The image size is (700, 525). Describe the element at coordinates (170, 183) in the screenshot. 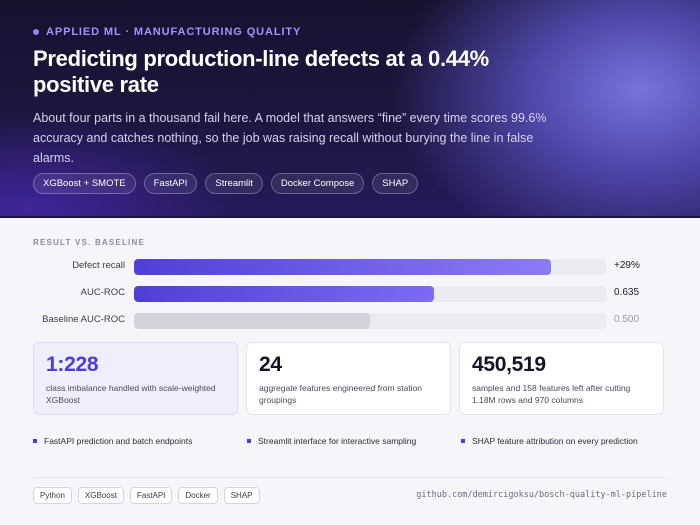

I see `chip-fastapi: FastAPI` at that location.